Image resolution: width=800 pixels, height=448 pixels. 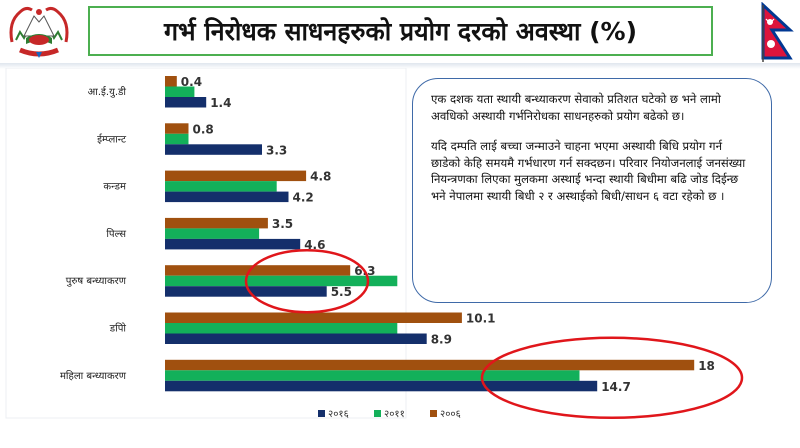 What do you see at coordinates (706, 366) in the screenshot?
I see `data-label: 18` at bounding box center [706, 366].